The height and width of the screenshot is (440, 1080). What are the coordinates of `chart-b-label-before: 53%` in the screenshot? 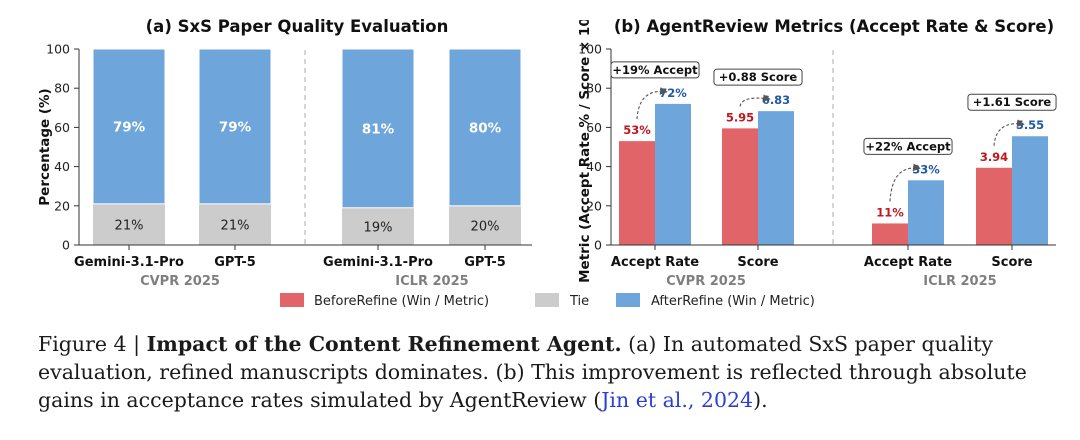 It's located at (637, 130).